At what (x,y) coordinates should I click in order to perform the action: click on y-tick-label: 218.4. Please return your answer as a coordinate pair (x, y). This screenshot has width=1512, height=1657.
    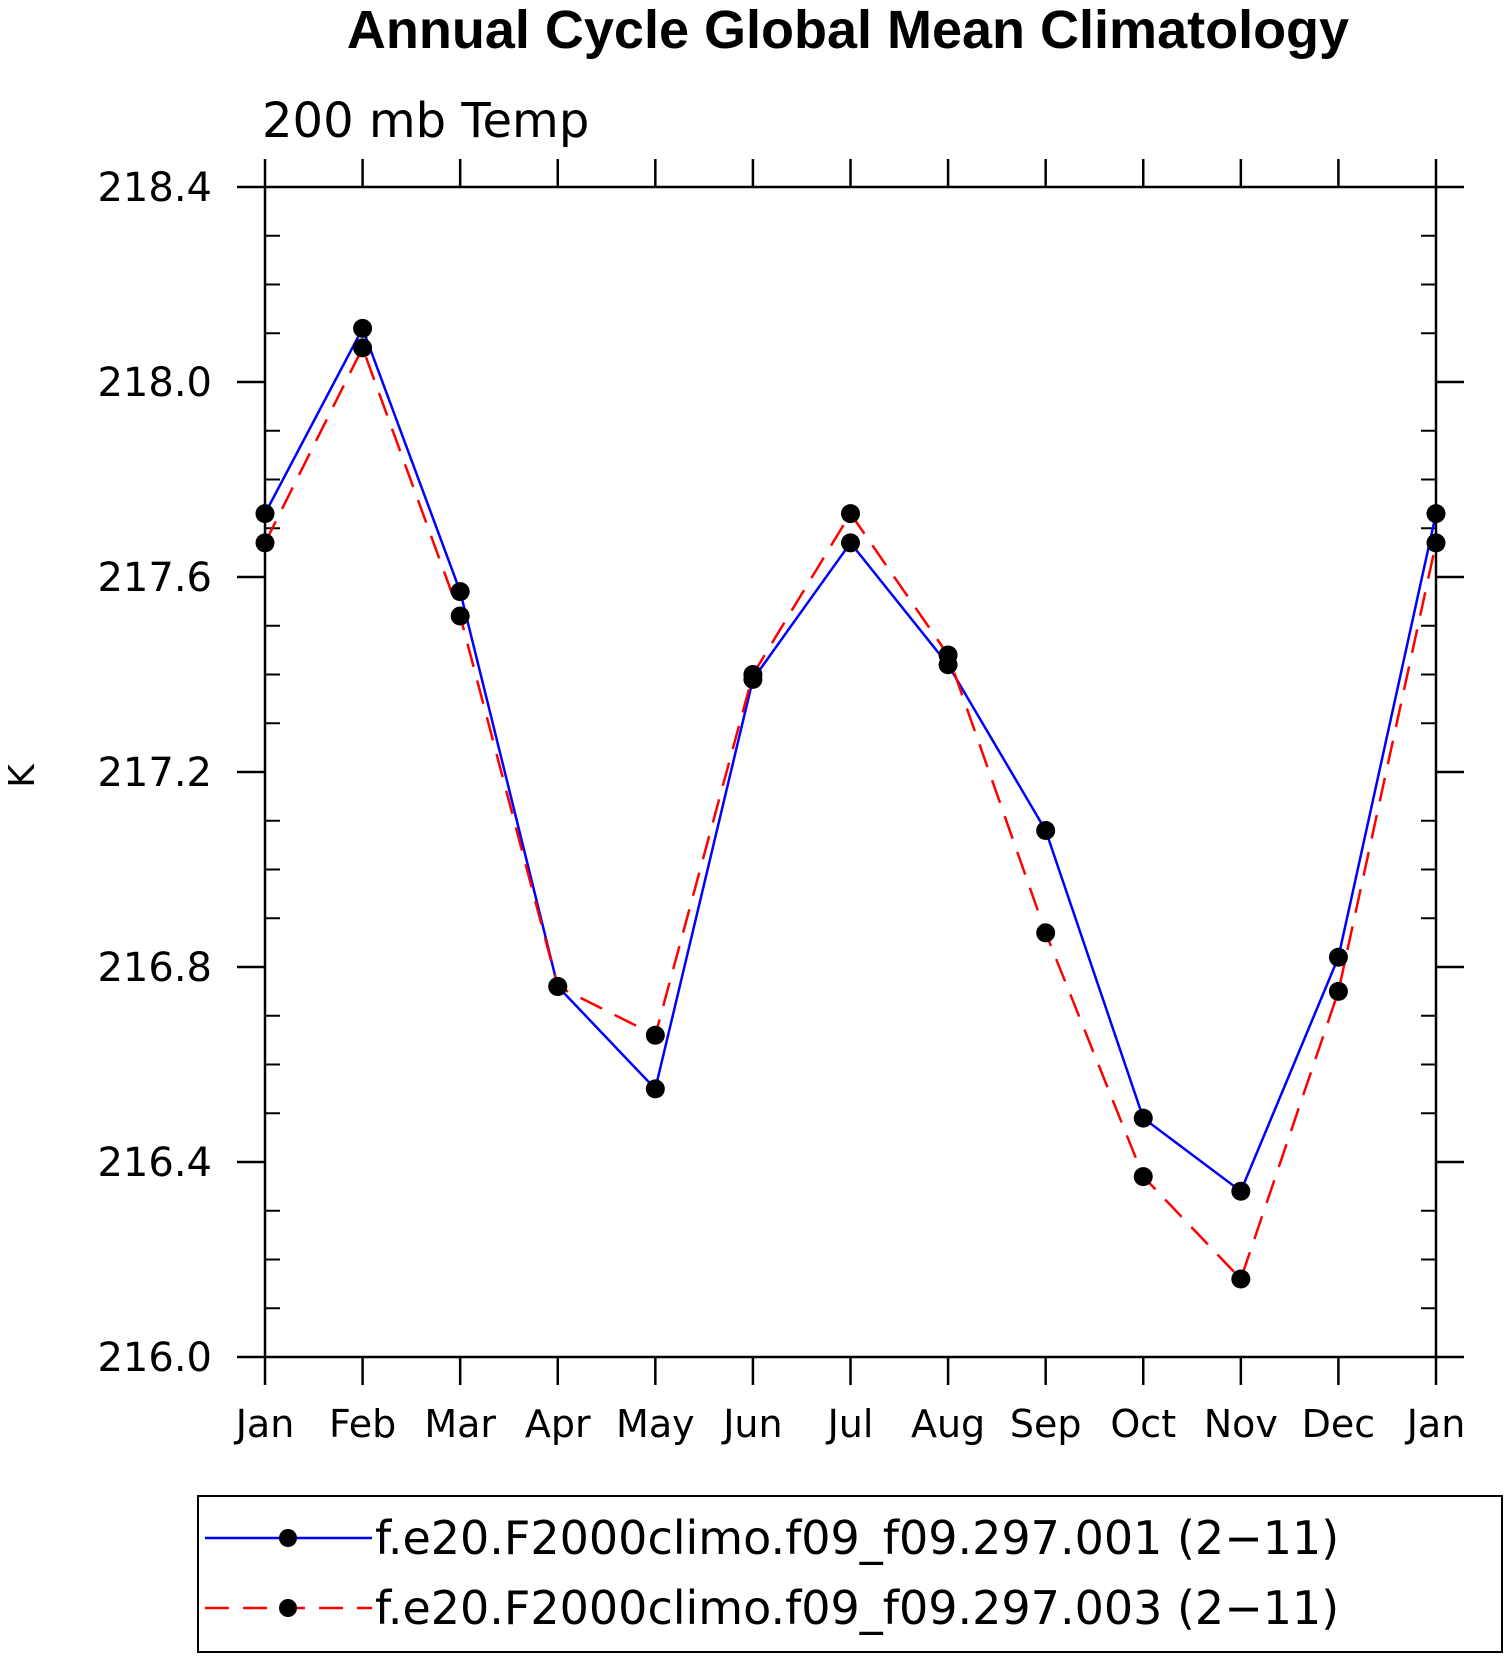
    Looking at the image, I should click on (154, 188).